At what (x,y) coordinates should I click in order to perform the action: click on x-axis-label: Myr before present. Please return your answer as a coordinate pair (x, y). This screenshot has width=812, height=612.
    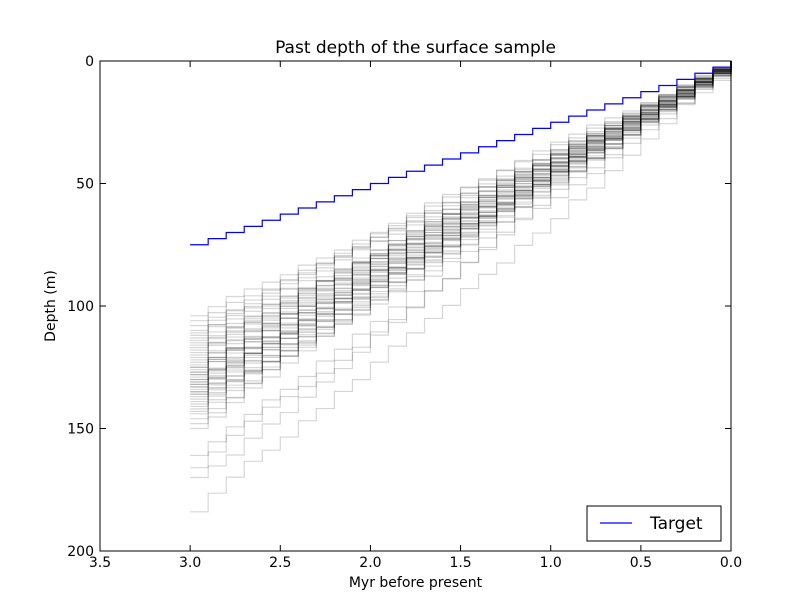
    Looking at the image, I should click on (416, 583).